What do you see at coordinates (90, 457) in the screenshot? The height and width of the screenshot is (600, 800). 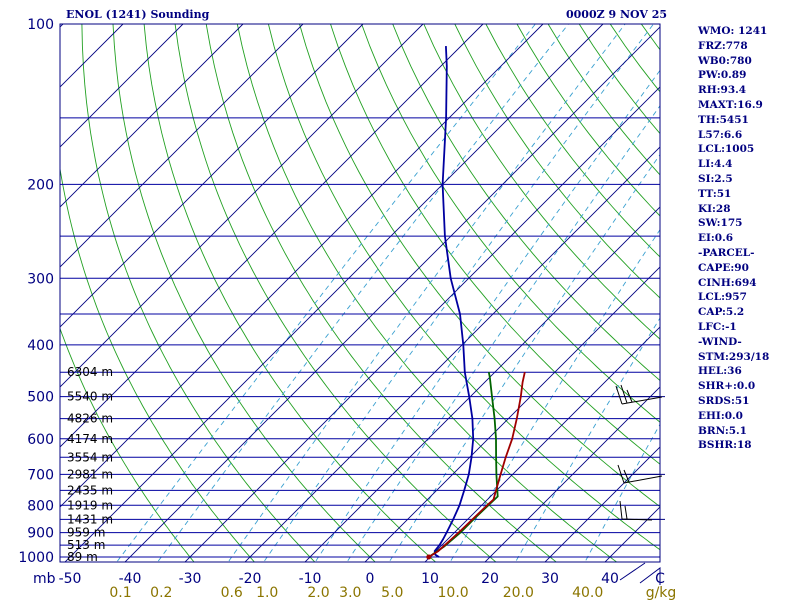 I see `height-label: 3554 m` at bounding box center [90, 457].